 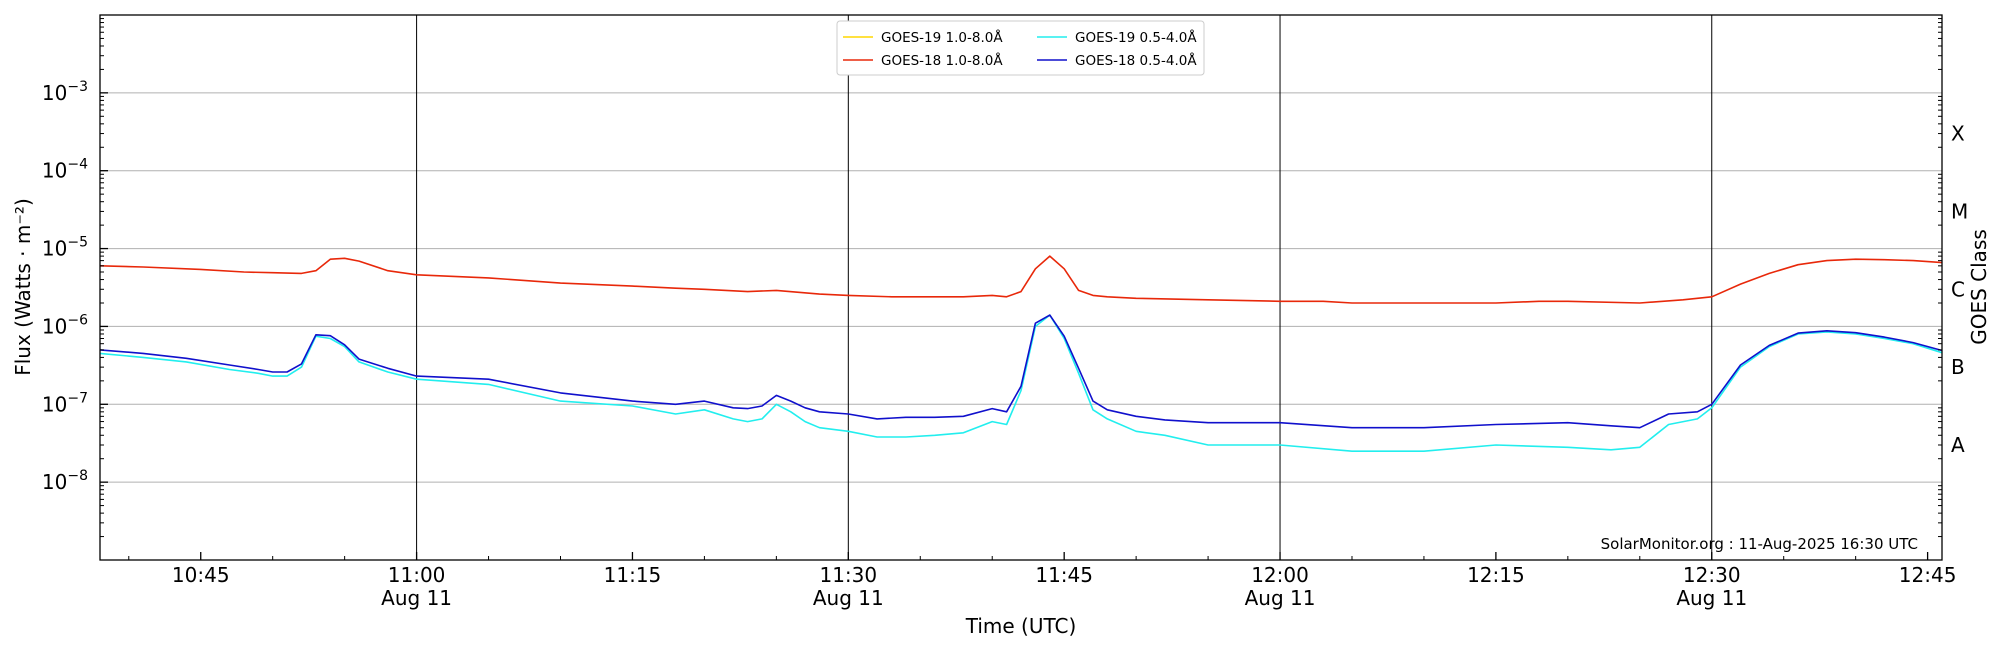 What do you see at coordinates (65, 170) in the screenshot?
I see `y-tick-label: 10⁻⁴` at bounding box center [65, 170].